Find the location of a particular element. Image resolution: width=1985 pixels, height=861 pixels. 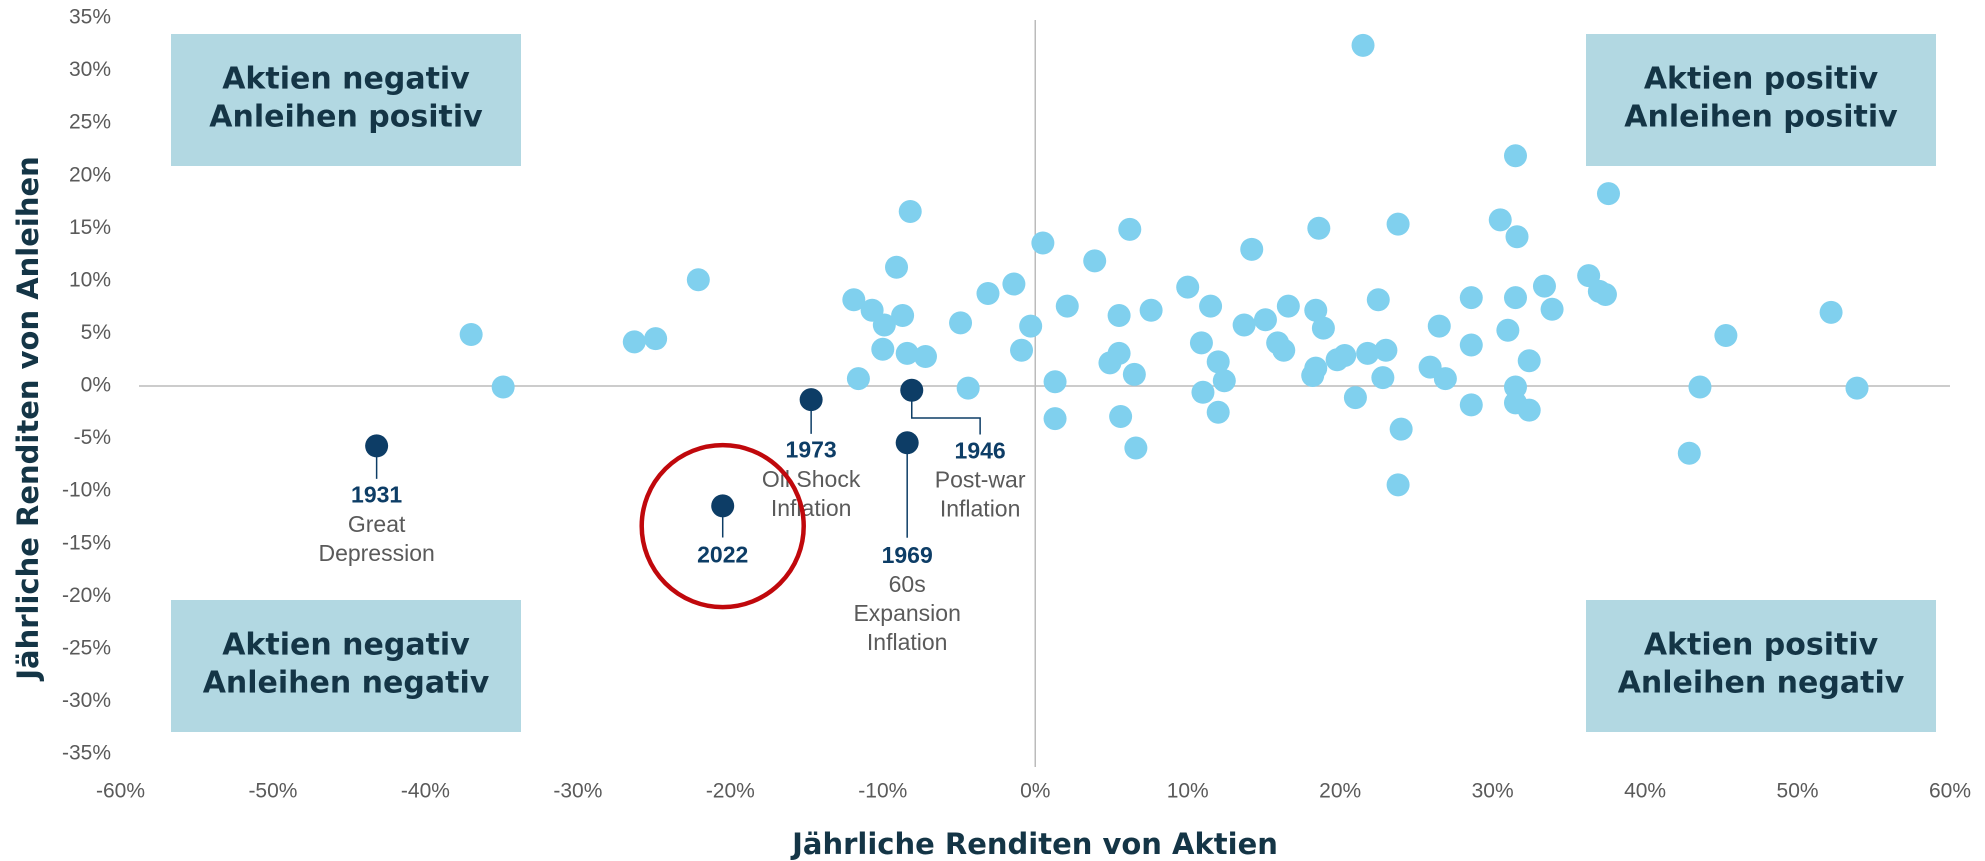

y-tick-label: -5% is located at coordinates (92, 437).